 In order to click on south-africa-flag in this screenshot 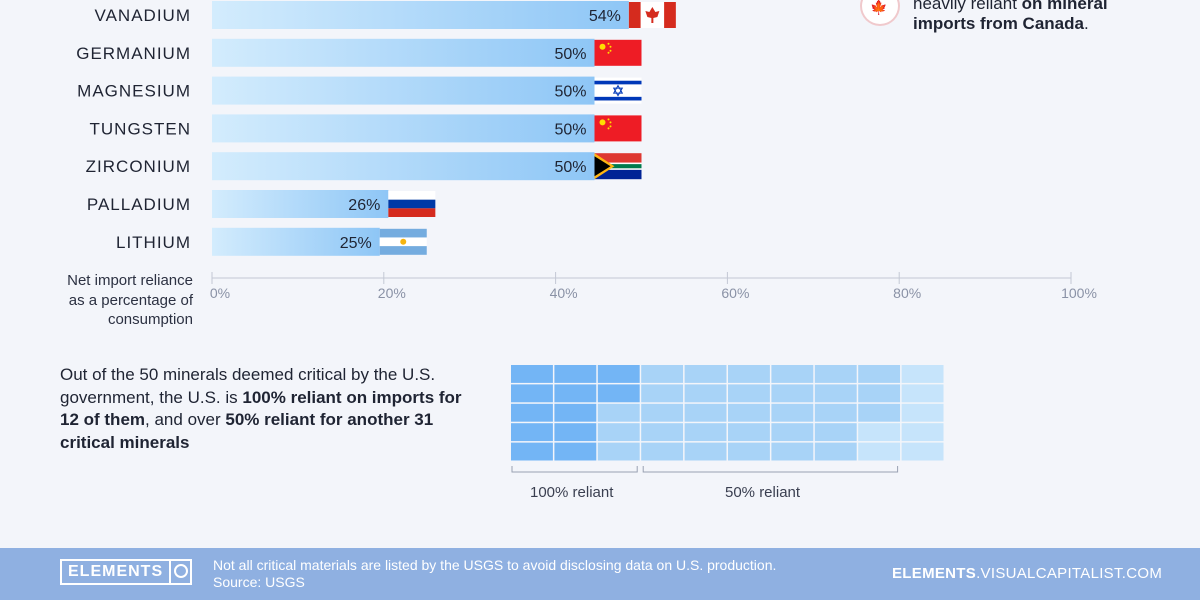, I will do `click(618, 166)`.